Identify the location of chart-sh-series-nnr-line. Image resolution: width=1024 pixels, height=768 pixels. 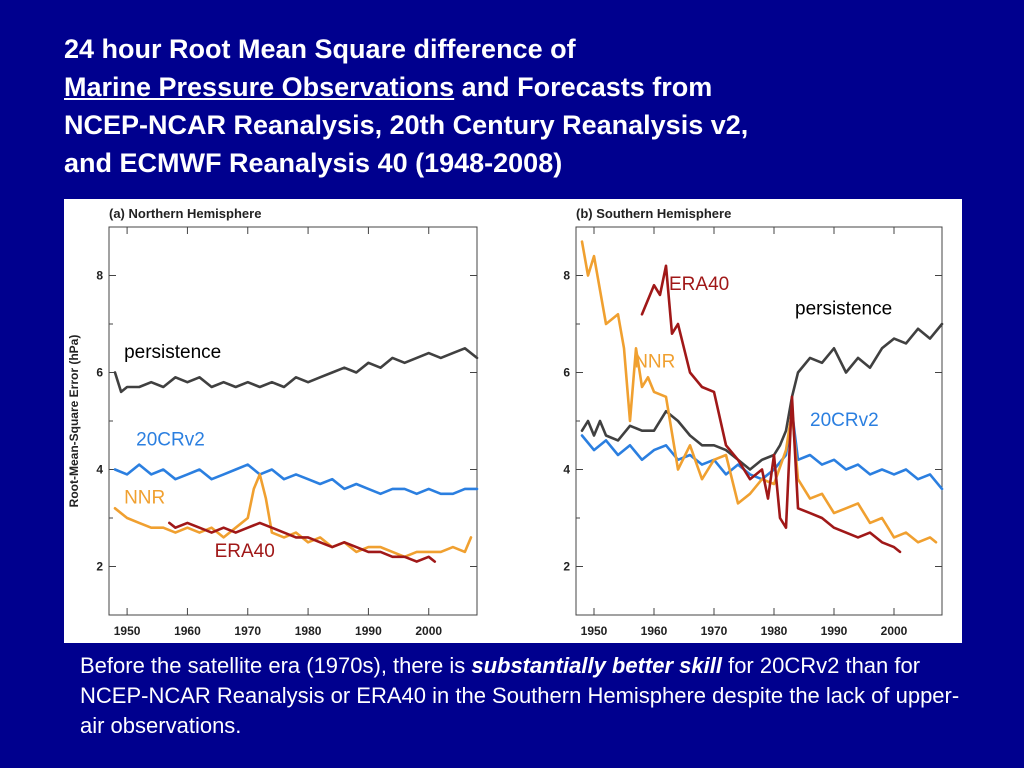
(759, 392).